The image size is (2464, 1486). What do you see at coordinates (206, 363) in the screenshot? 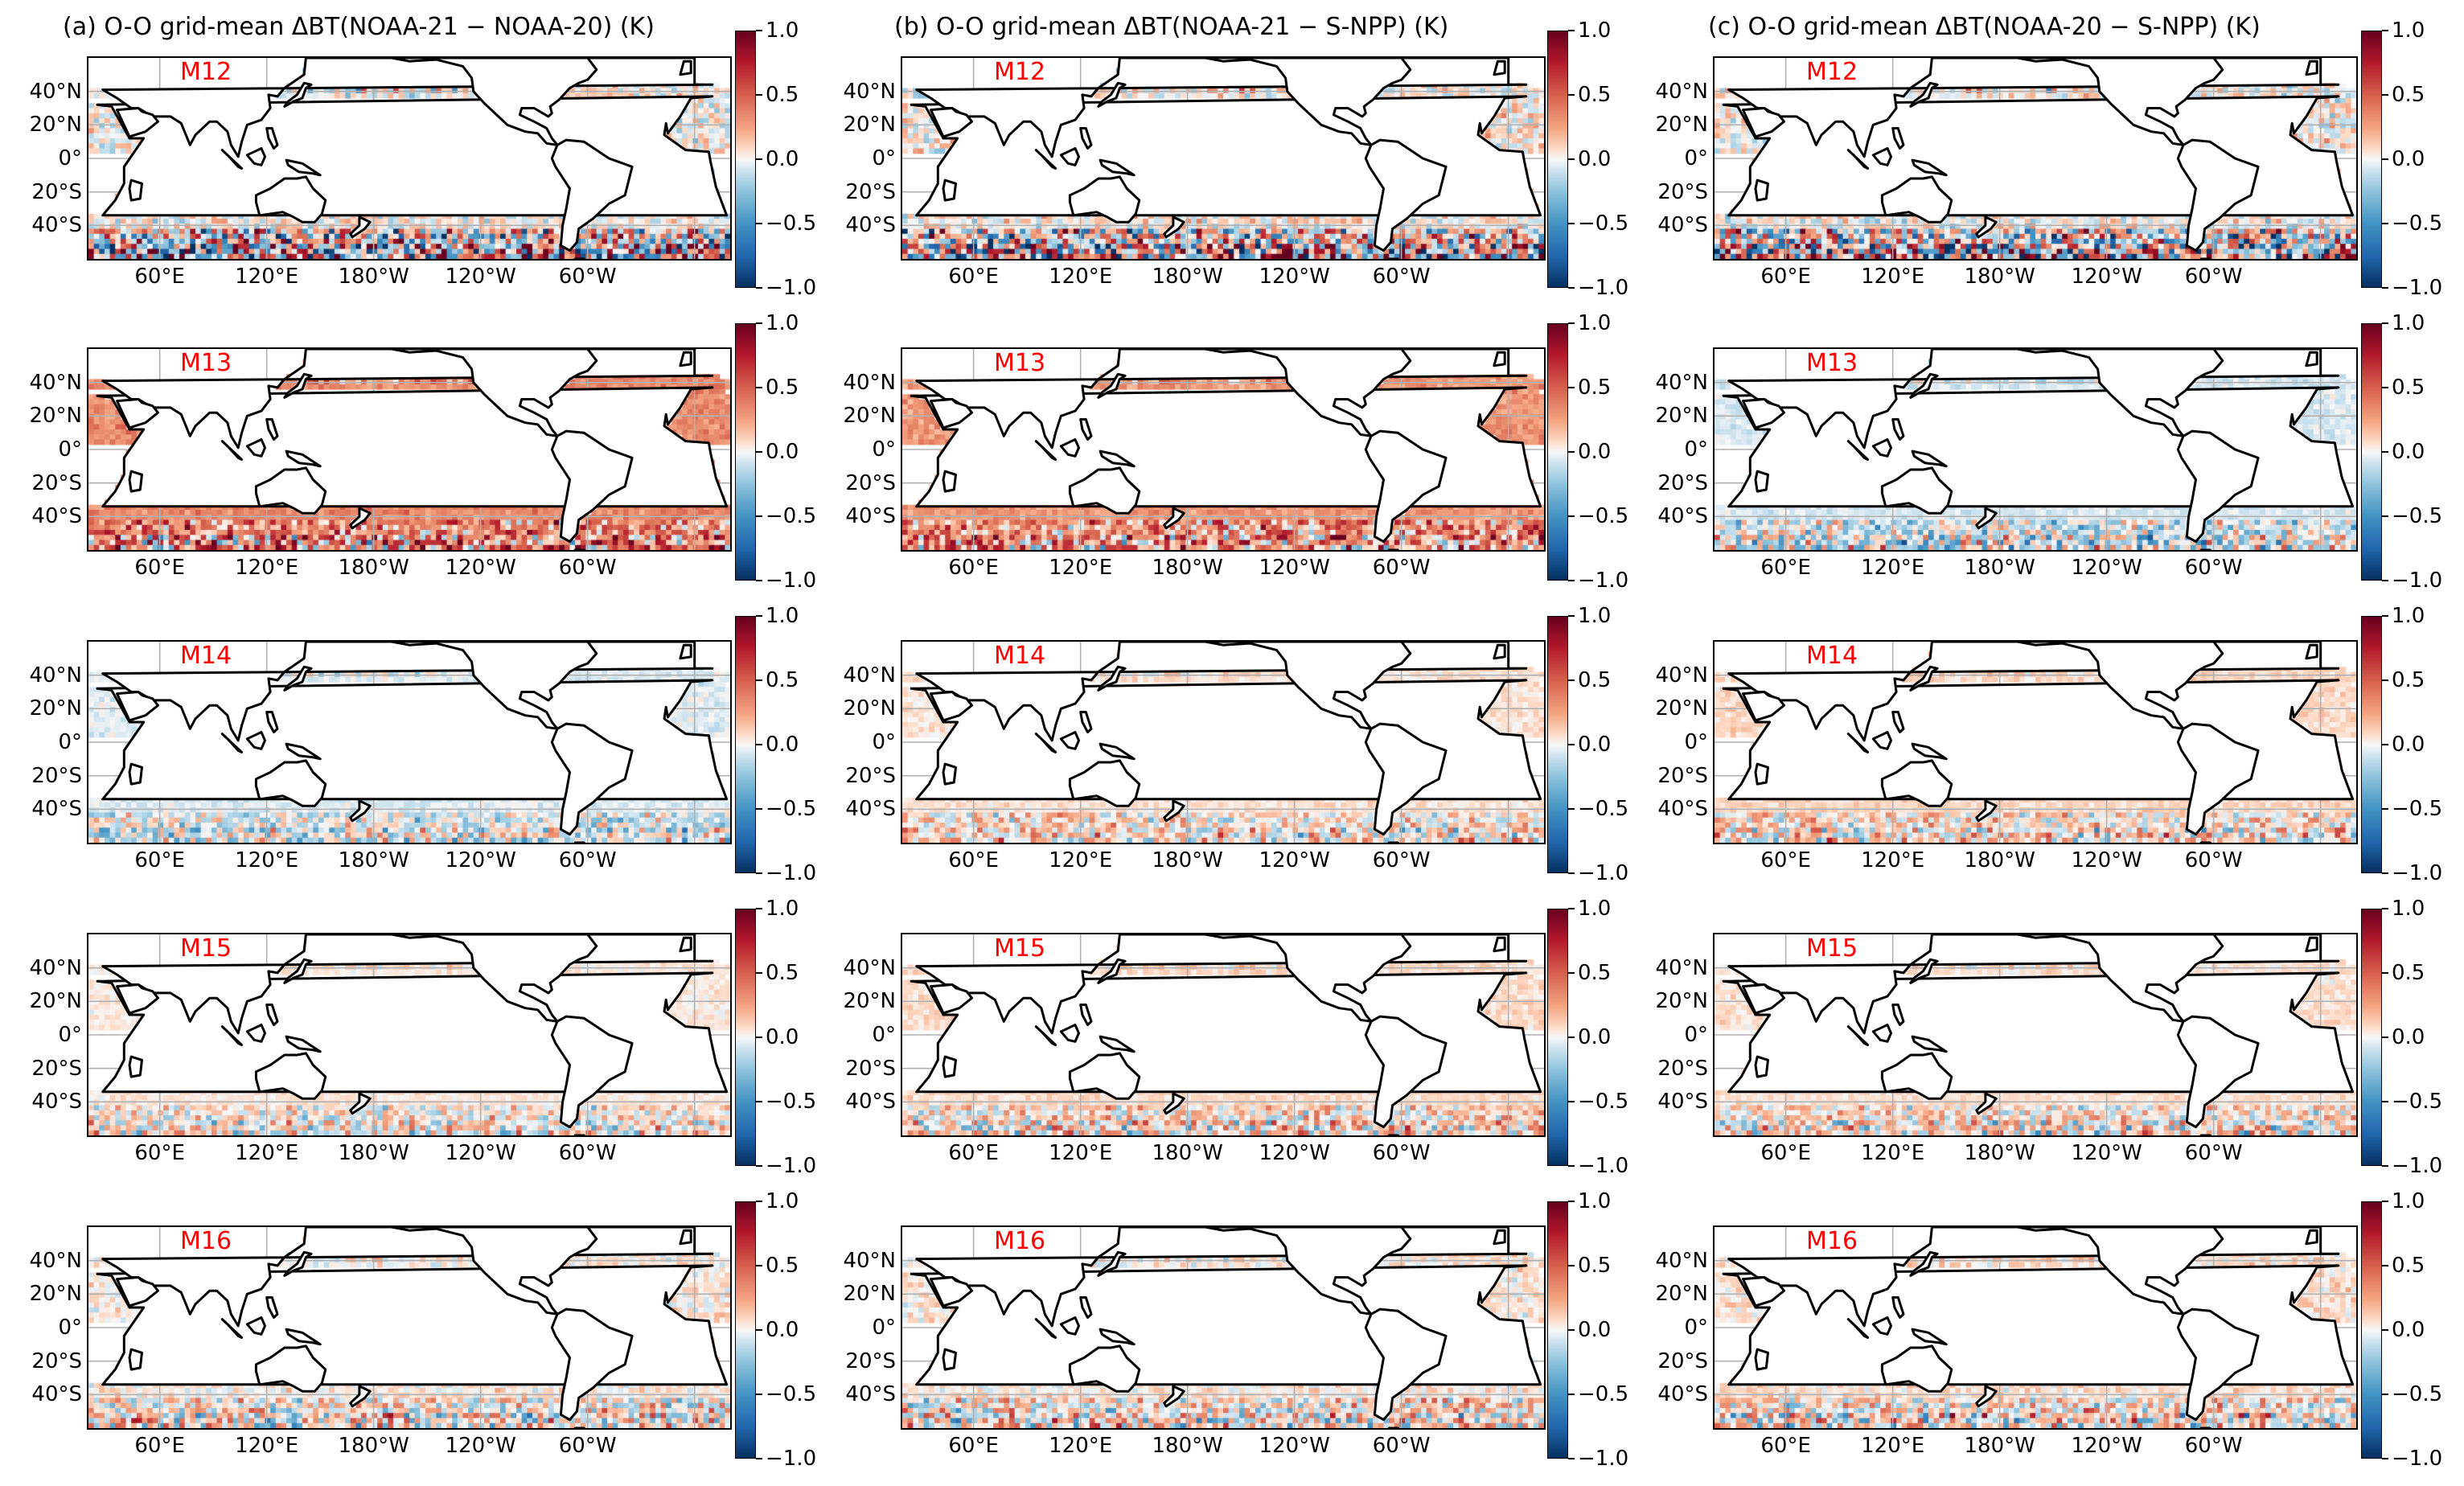
I see `band-label: M13` at bounding box center [206, 363].